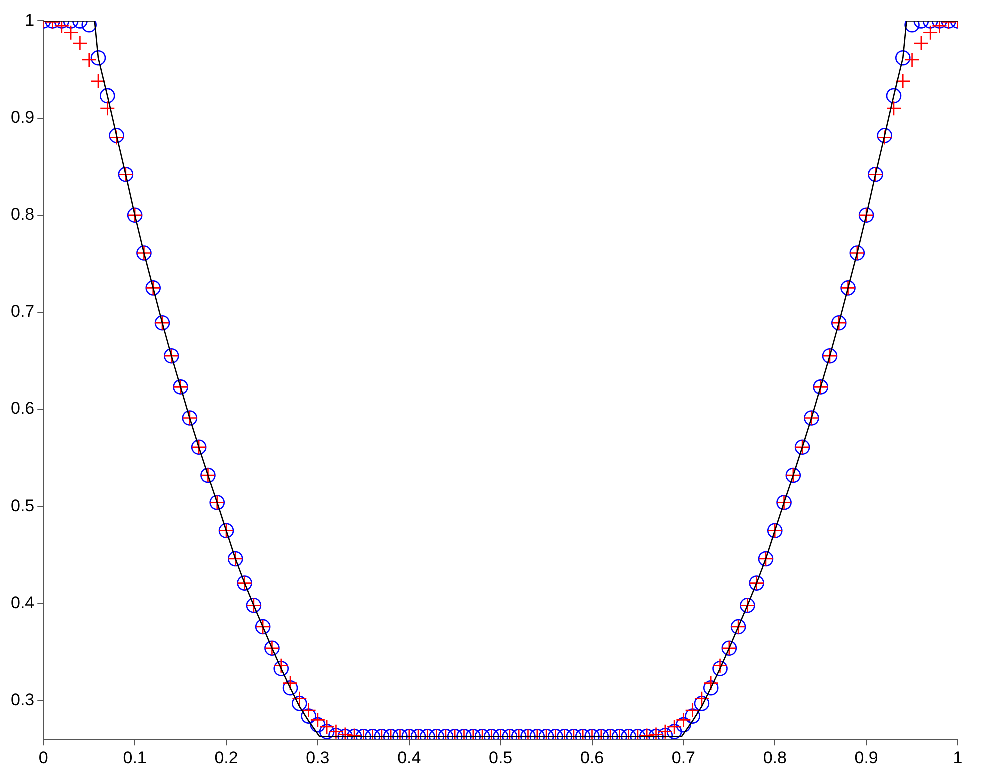 Image resolution: width=984 pixels, height=780 pixels. I want to click on x-tick-label: 0.5, so click(500, 758).